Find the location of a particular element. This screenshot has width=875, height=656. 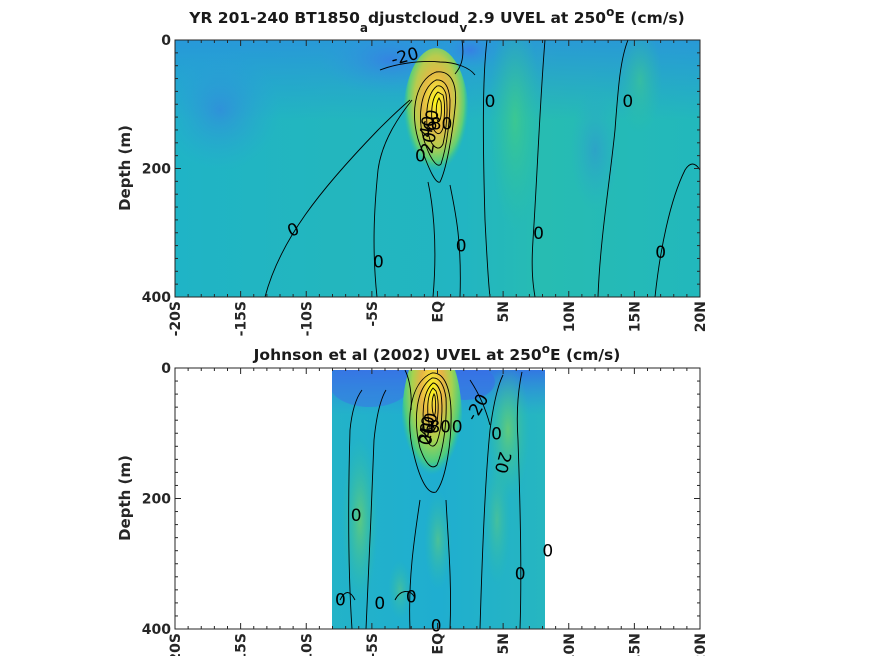

top-contour-label: 80 is located at coordinates (442, 125).